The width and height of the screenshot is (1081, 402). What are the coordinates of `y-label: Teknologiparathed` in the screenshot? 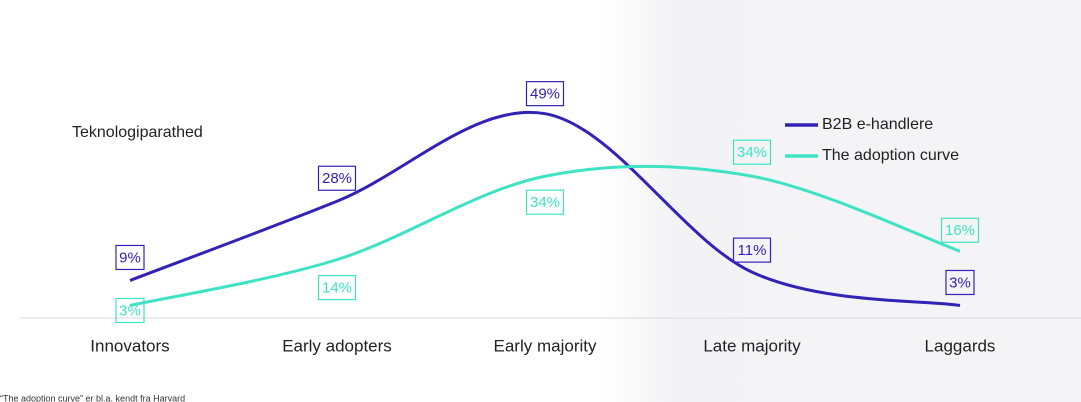 It's located at (137, 132).